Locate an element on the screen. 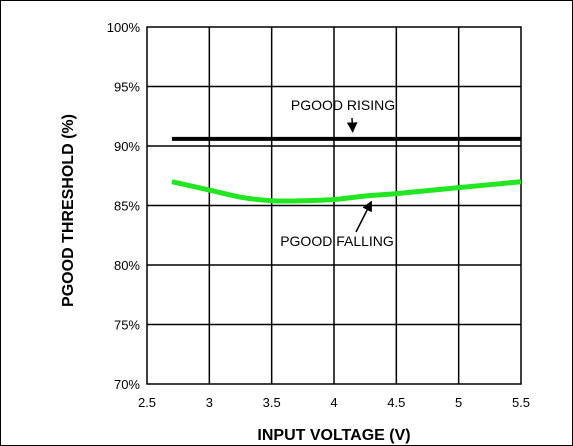 Image resolution: width=573 pixels, height=446 pixels. y-tick-label: 80% is located at coordinates (127, 265).